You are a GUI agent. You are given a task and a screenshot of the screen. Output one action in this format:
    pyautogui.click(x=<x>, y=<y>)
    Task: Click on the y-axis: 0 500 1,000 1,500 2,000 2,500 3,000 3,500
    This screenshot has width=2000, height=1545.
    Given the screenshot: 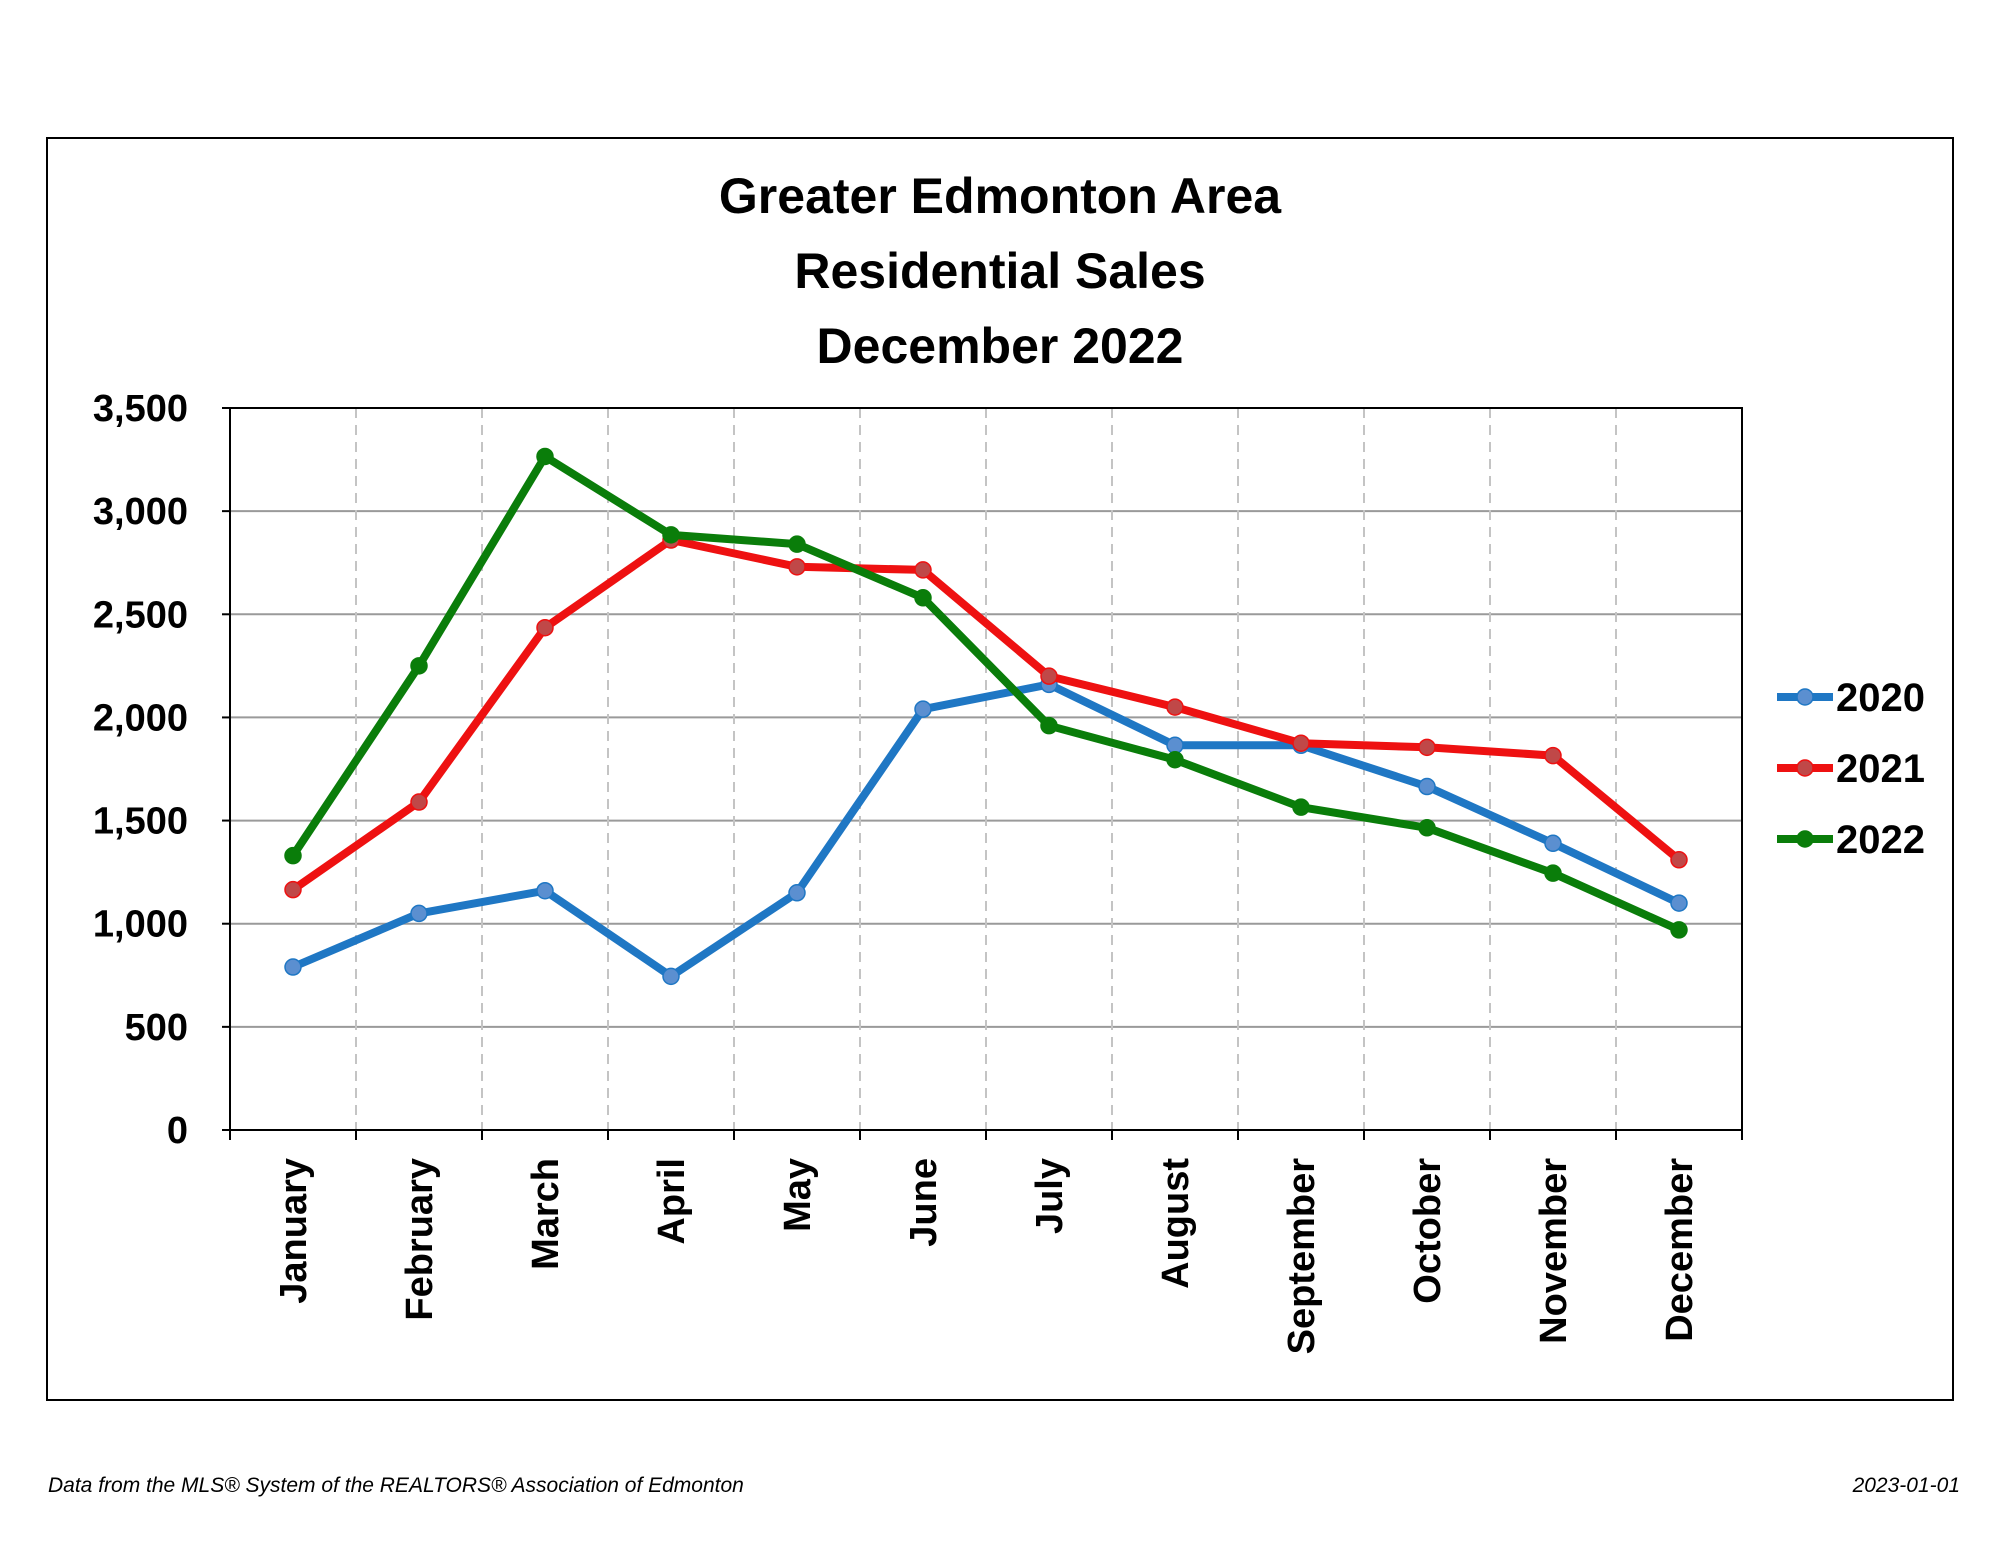 What is the action you would take?
    pyautogui.click(x=161, y=770)
    